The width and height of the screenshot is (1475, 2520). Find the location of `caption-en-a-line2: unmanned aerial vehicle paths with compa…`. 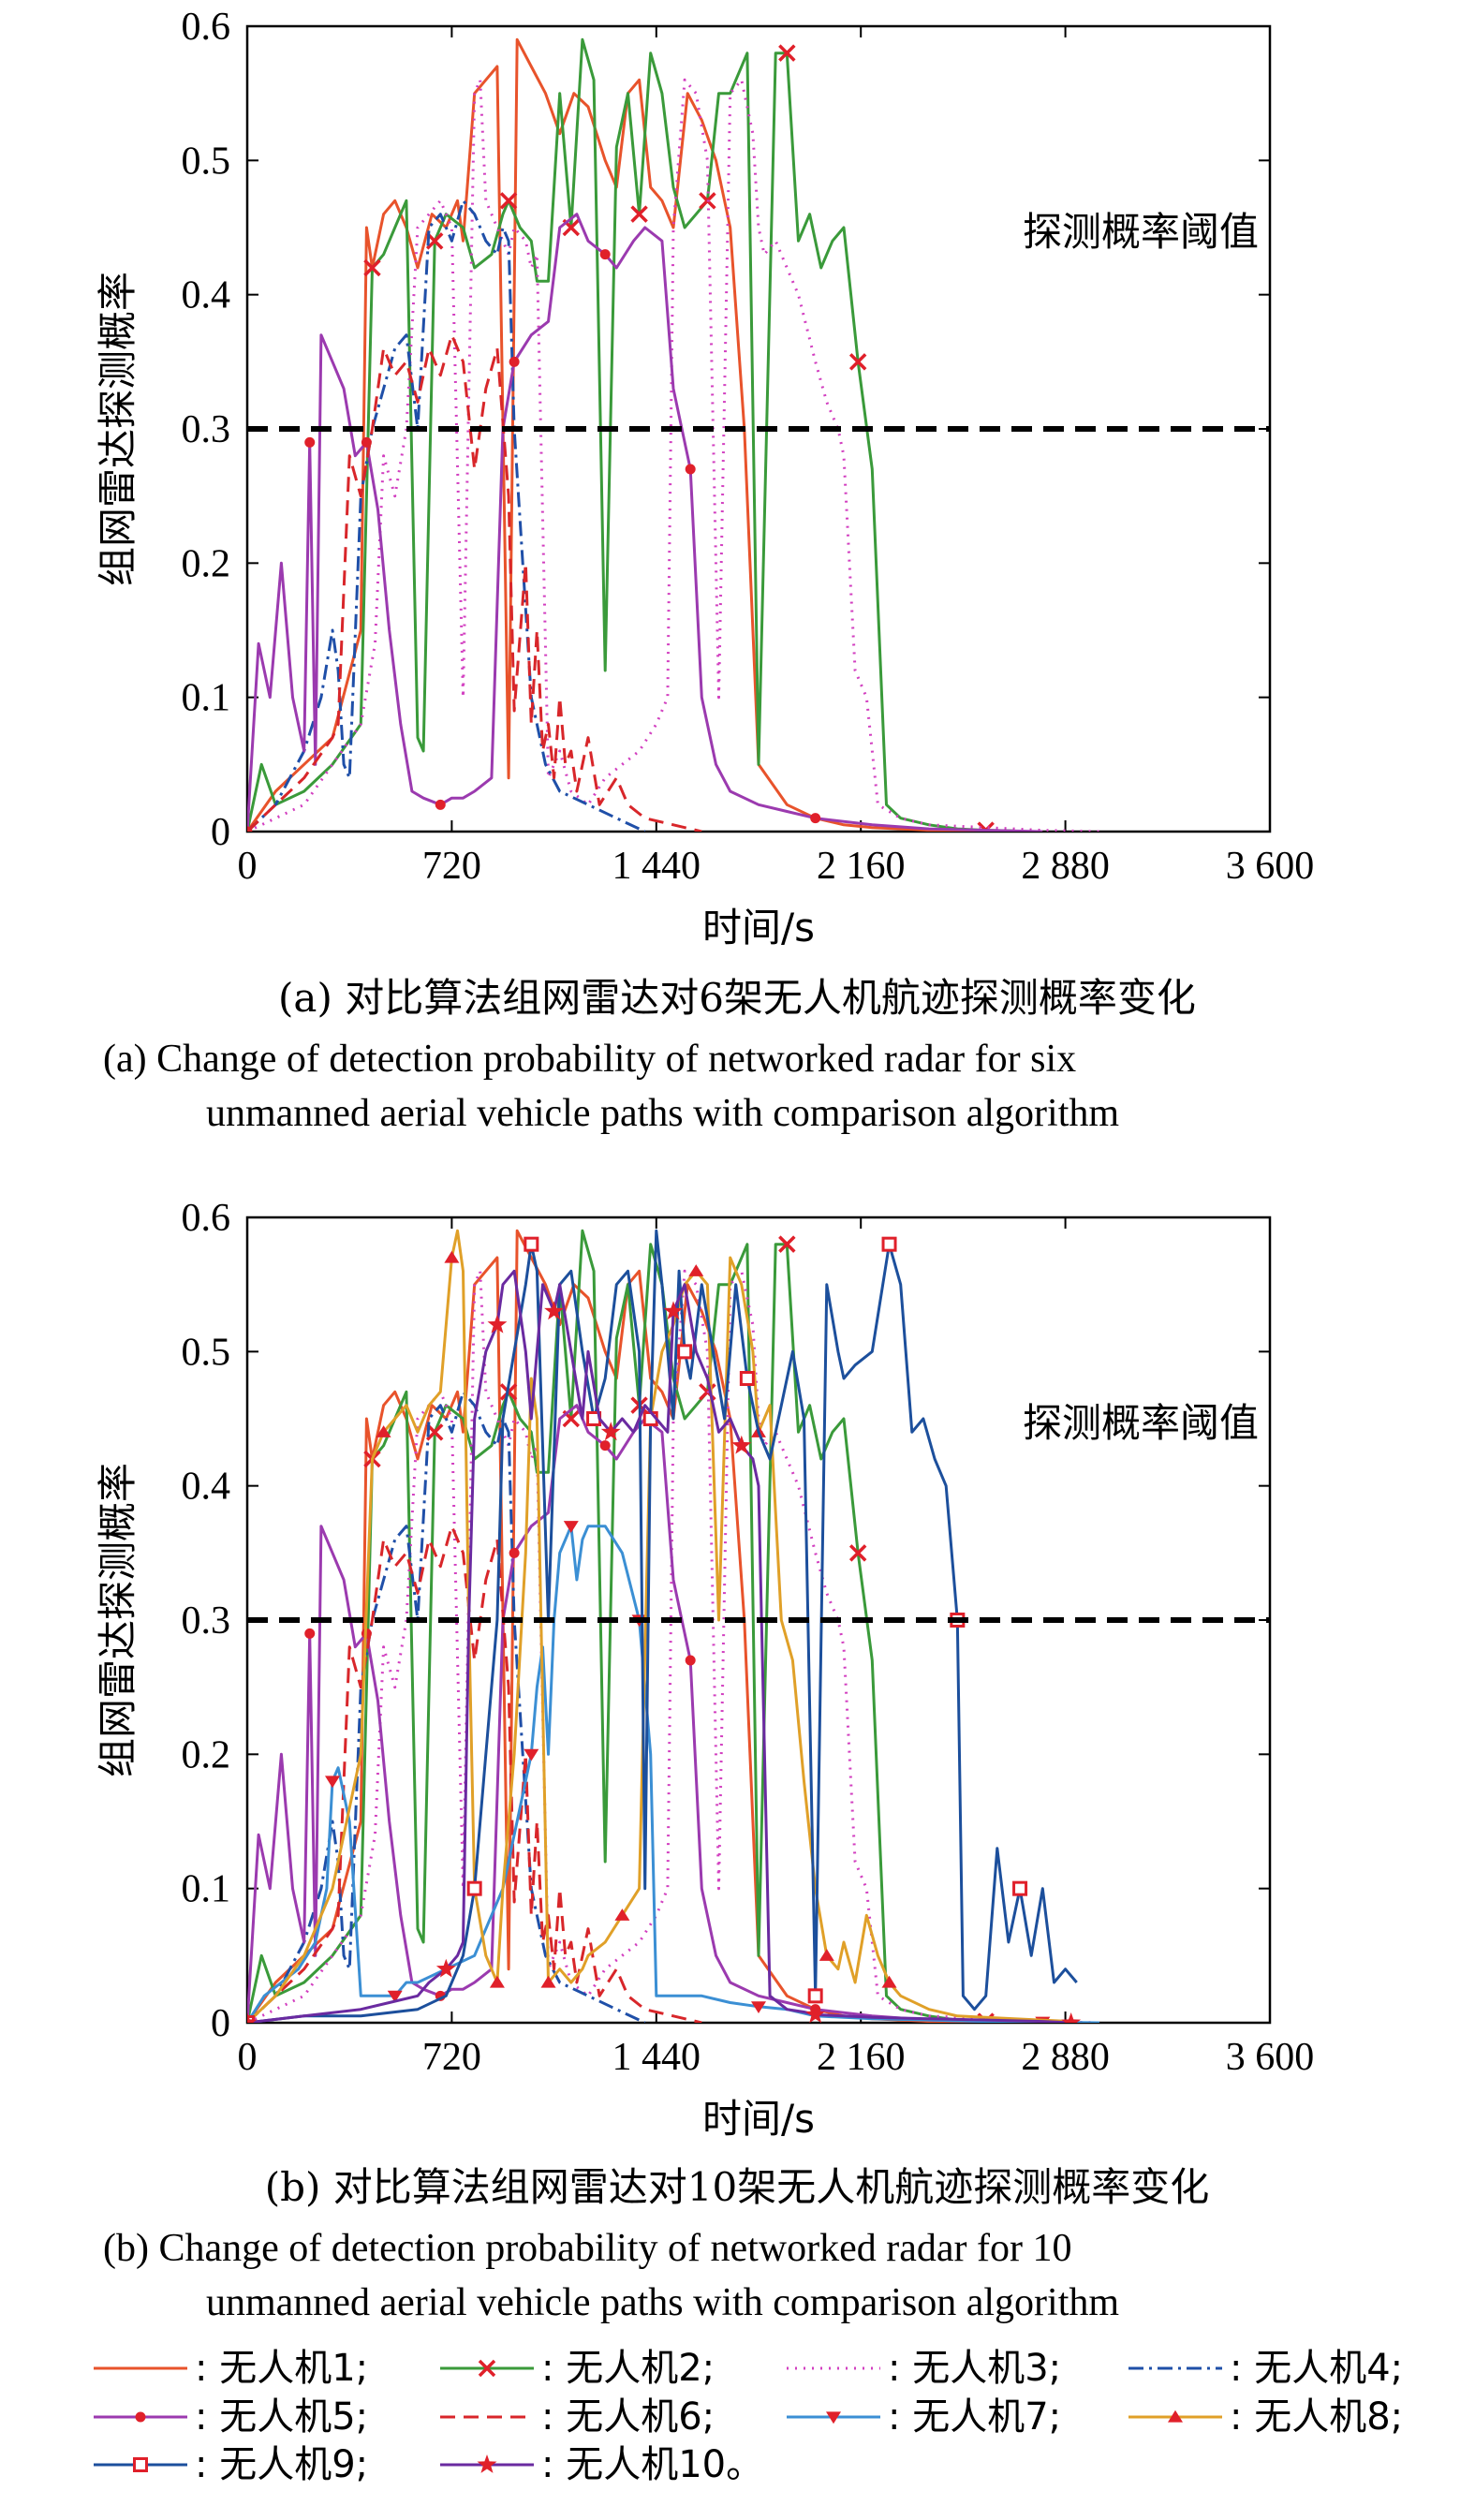

caption-en-a-line2: unmanned aerial vehicle paths with compa… is located at coordinates (663, 1113).